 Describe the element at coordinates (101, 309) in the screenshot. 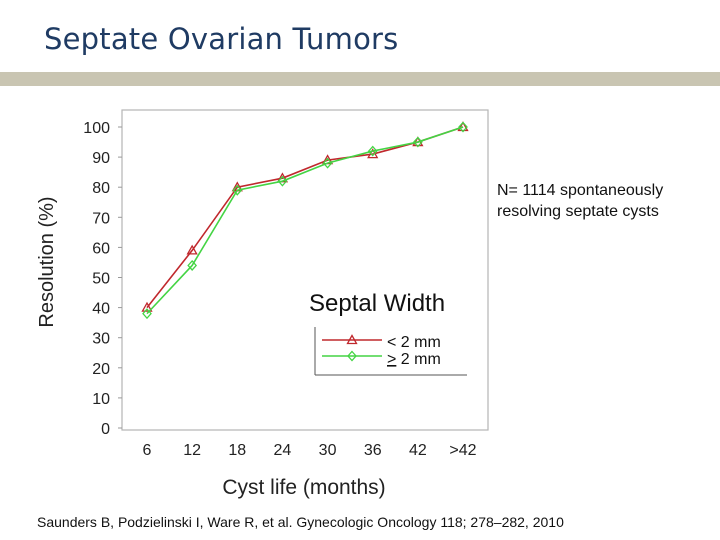

I see `y-tick-label: 40` at that location.